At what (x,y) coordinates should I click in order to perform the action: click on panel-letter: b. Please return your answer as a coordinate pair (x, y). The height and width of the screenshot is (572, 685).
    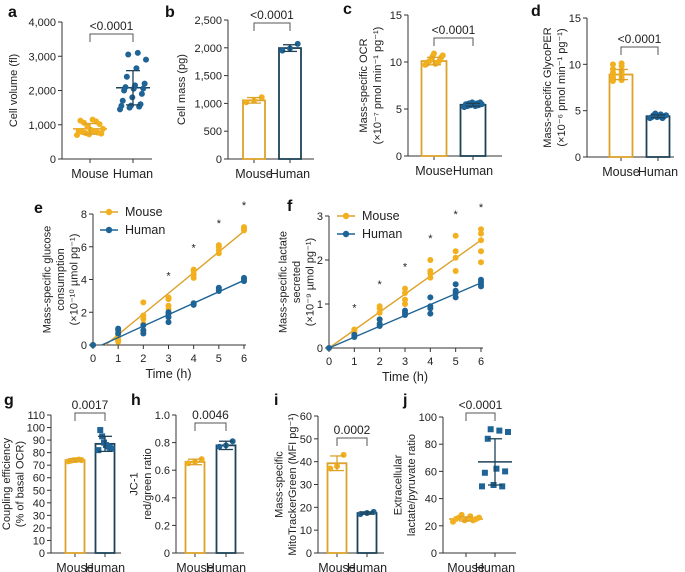
    Looking at the image, I should click on (170, 12).